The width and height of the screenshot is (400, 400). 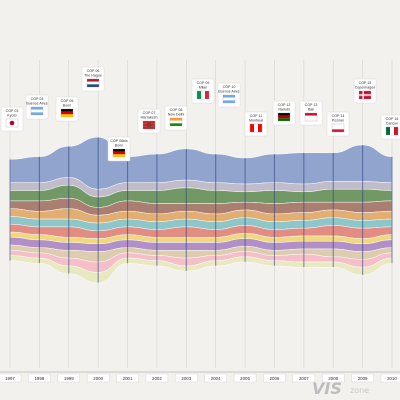 I want to click on conference-number: COP 08, so click(x=176, y=110).